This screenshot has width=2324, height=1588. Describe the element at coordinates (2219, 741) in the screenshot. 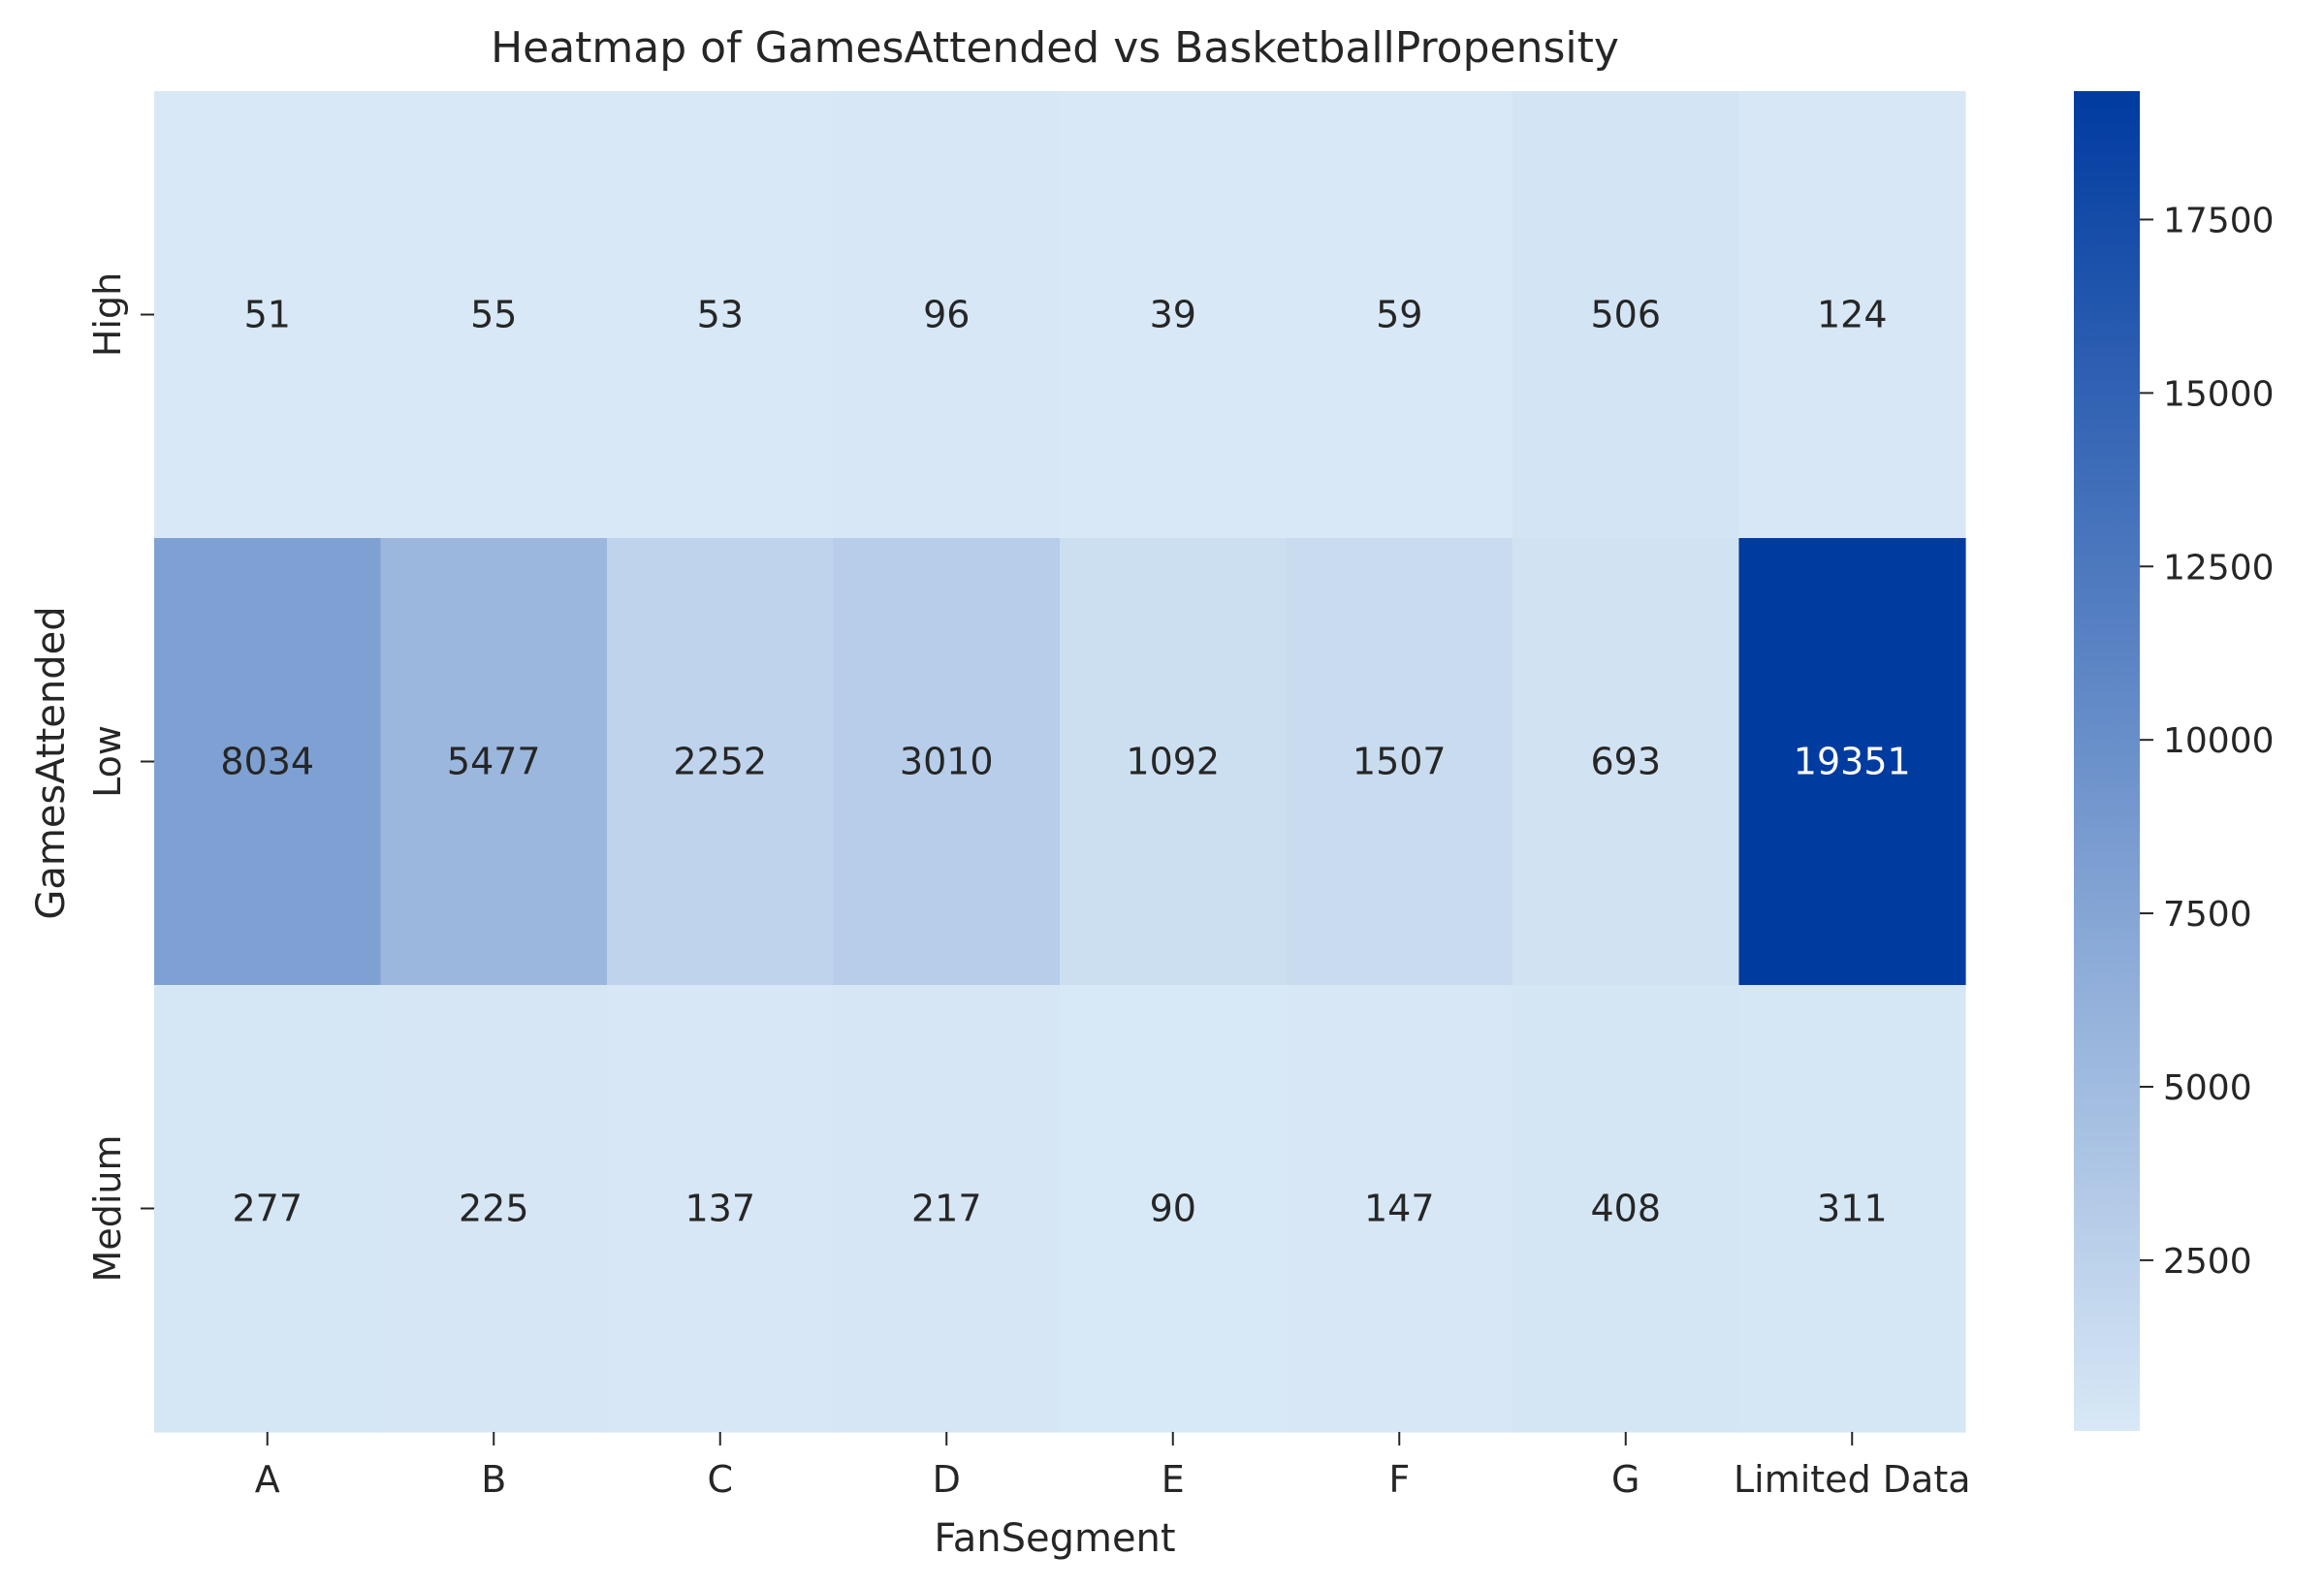

I see `colorbar-tick-label: 10000` at that location.